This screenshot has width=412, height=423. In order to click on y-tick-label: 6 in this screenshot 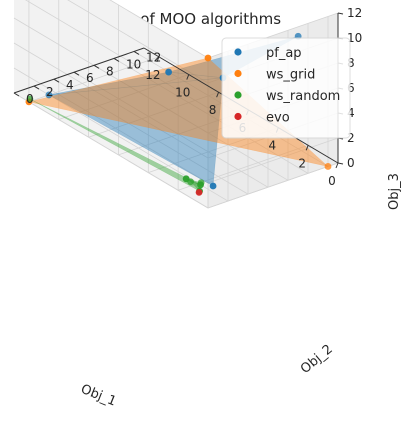, I will do `click(90, 78)`.